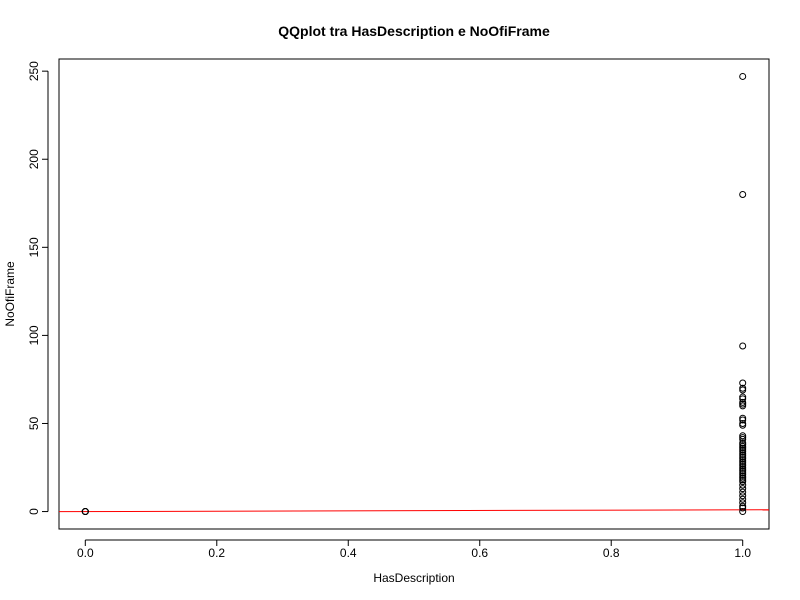 This screenshot has height=600, width=800. What do you see at coordinates (34, 159) in the screenshot?
I see `y-tick-label: 200` at bounding box center [34, 159].